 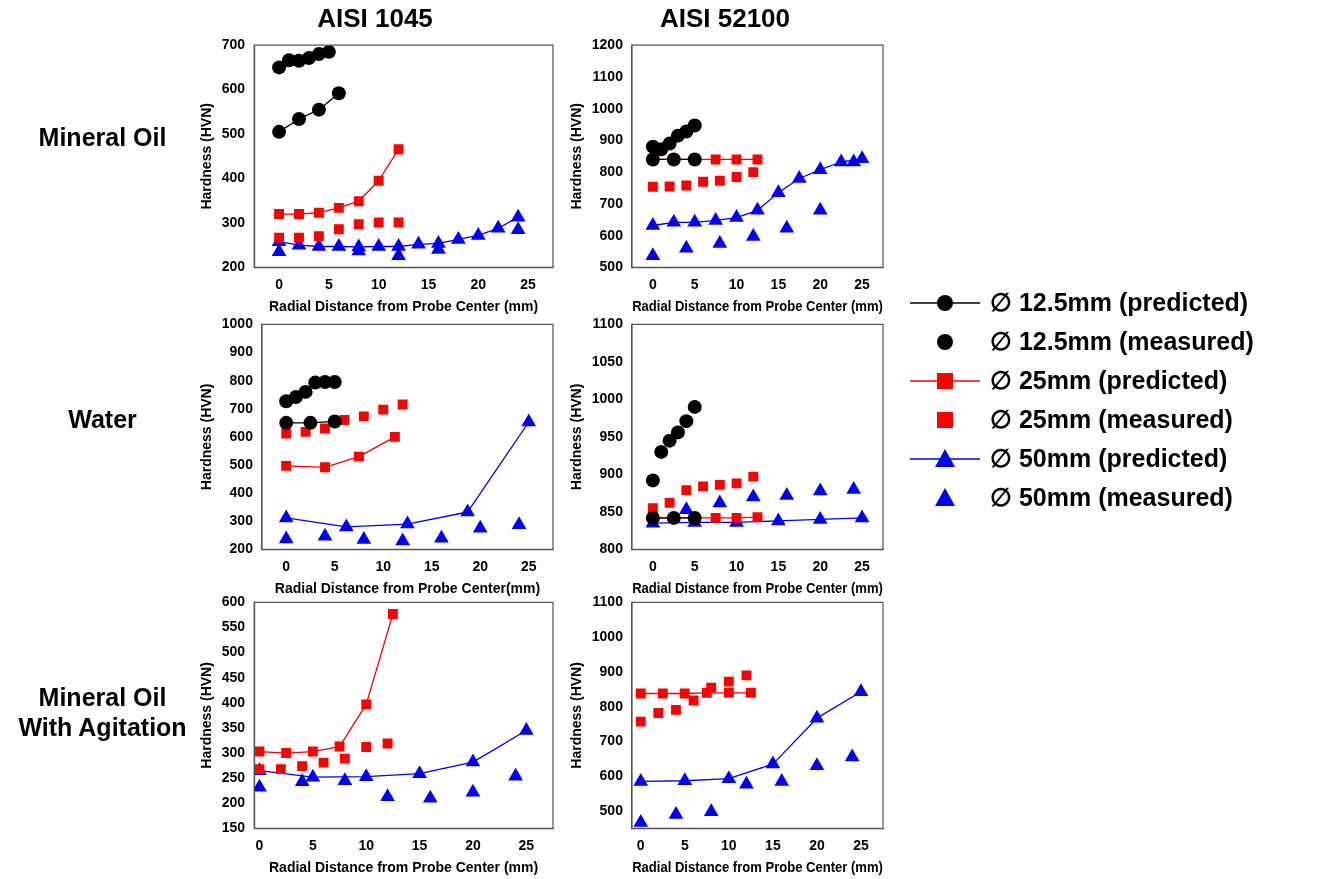 I want to click on y-tick-label: 350, so click(x=233, y=726).